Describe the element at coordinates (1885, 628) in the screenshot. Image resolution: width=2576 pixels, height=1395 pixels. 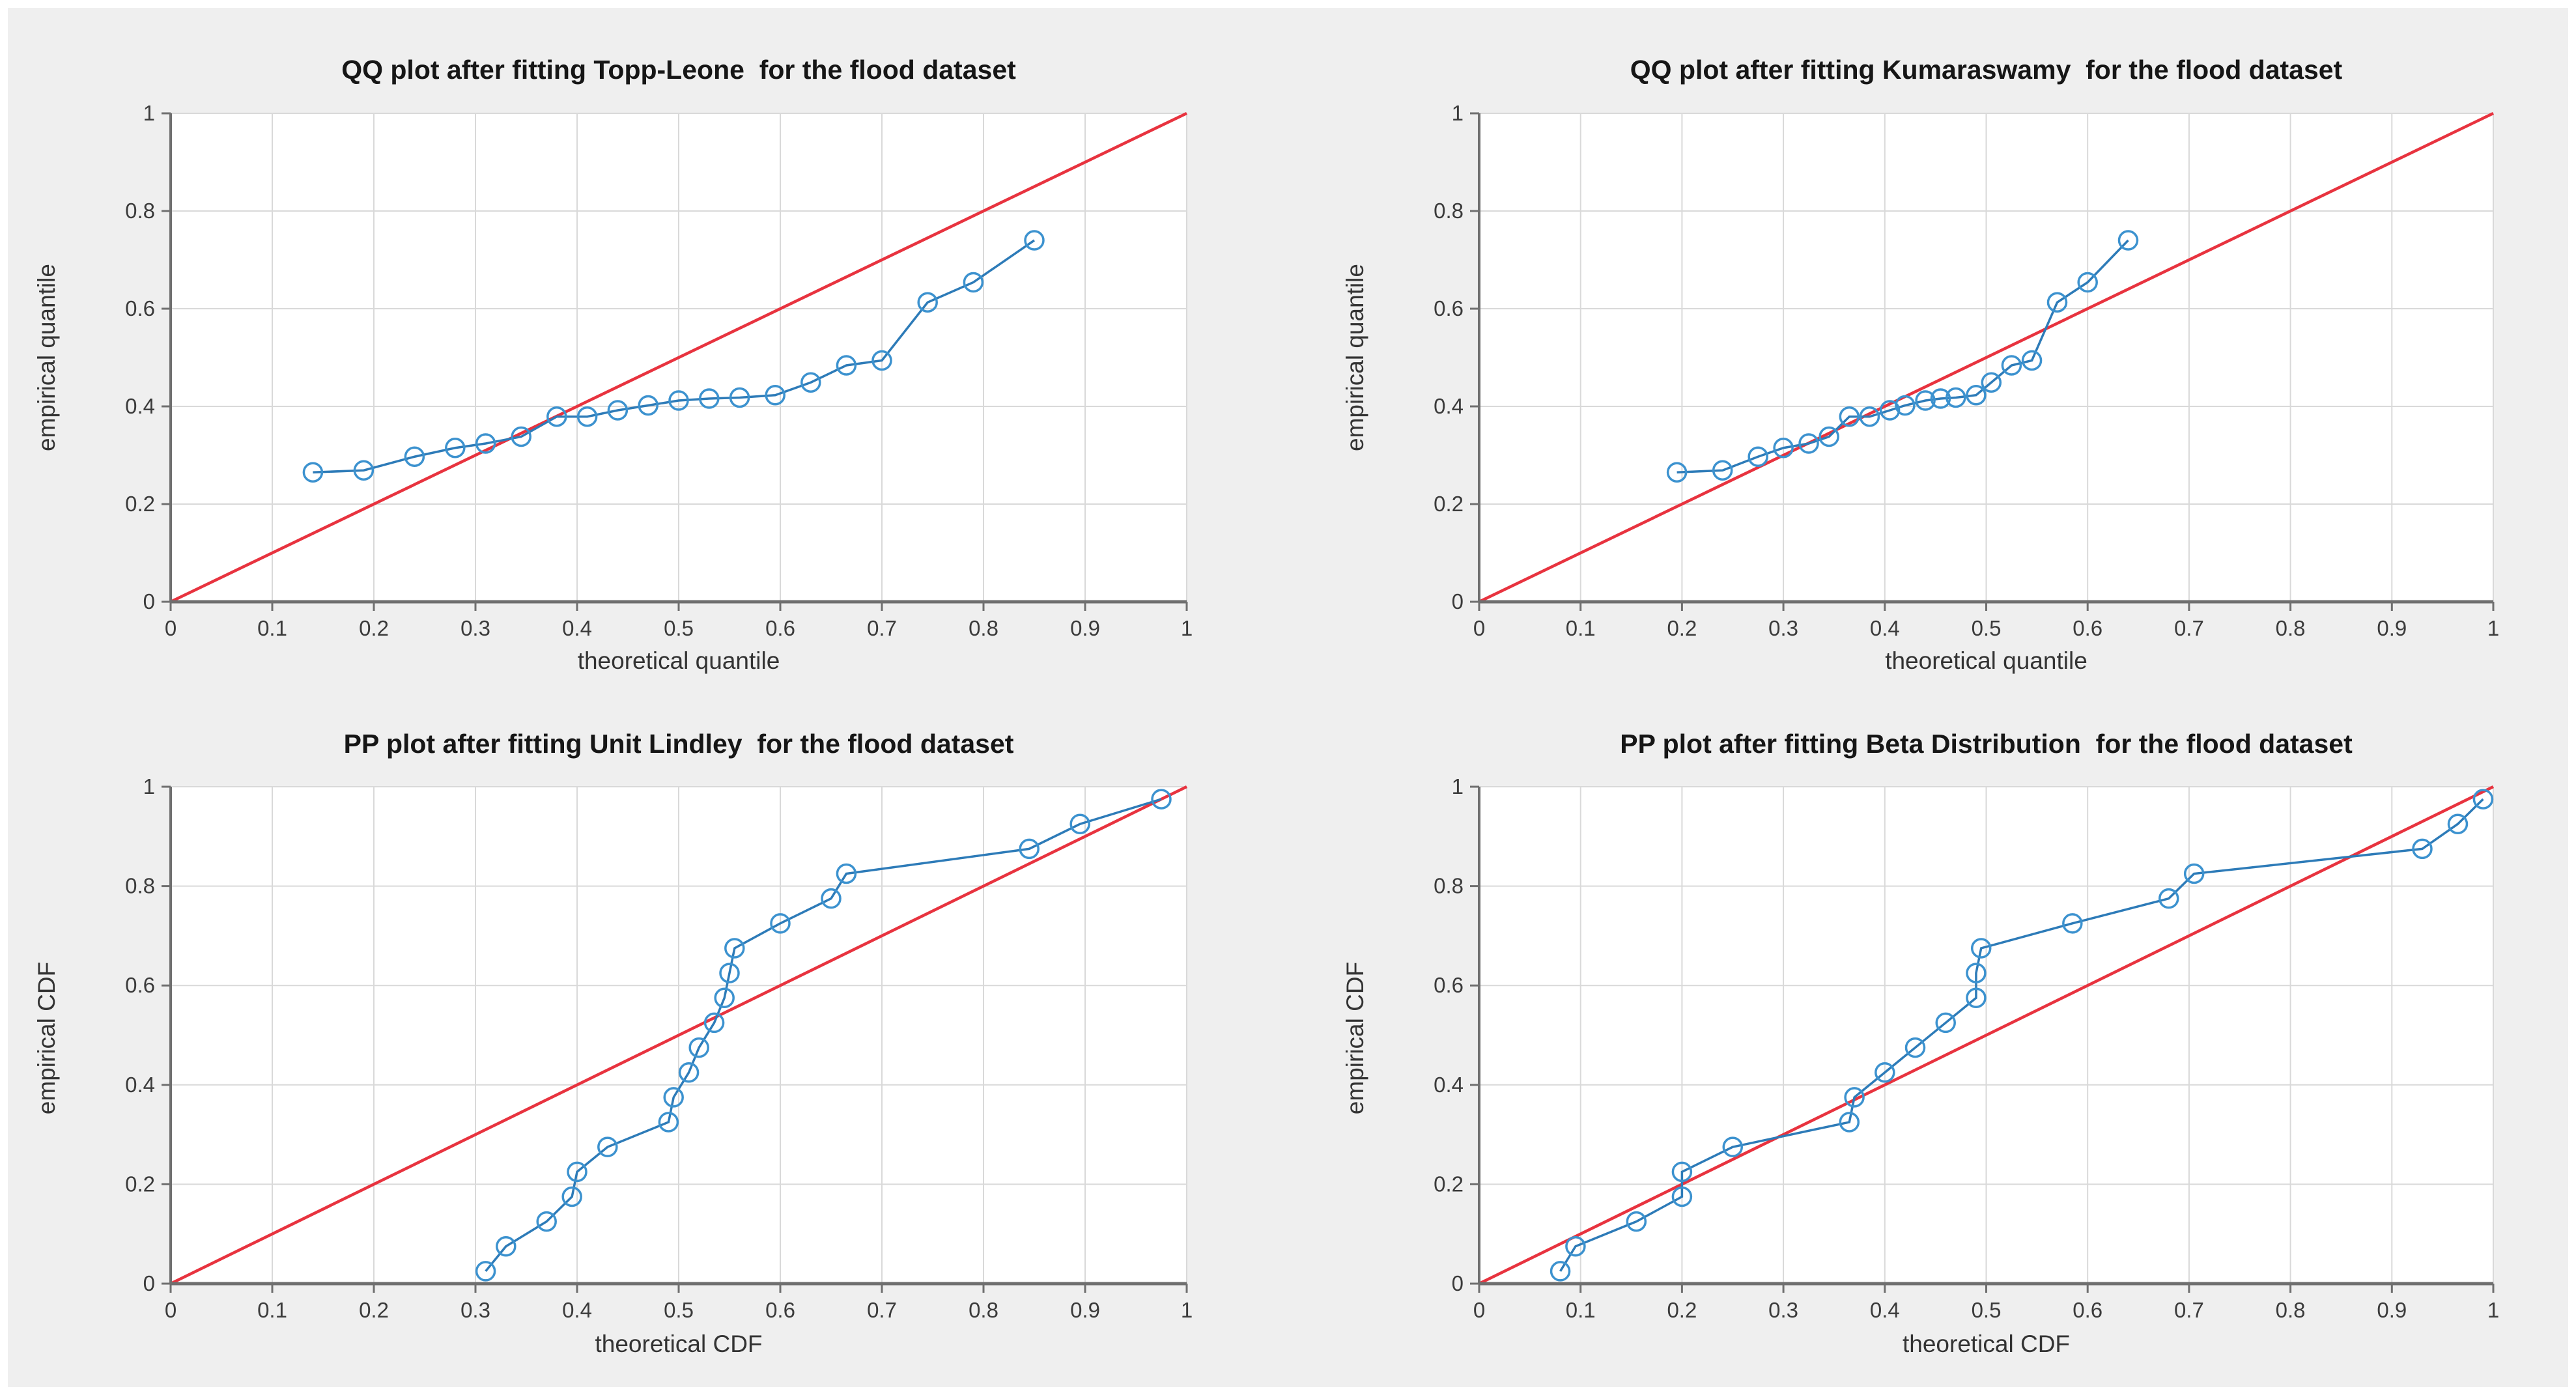
I see `x-tick-label: 0.4` at that location.